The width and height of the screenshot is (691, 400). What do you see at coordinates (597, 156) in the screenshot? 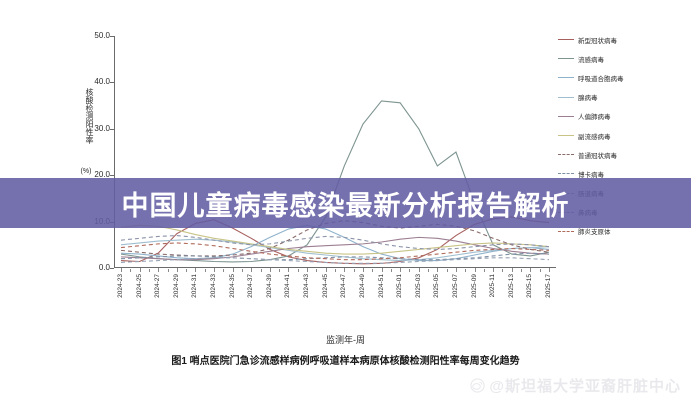
I see `legend-label: 普通冠状病毒` at bounding box center [597, 156].